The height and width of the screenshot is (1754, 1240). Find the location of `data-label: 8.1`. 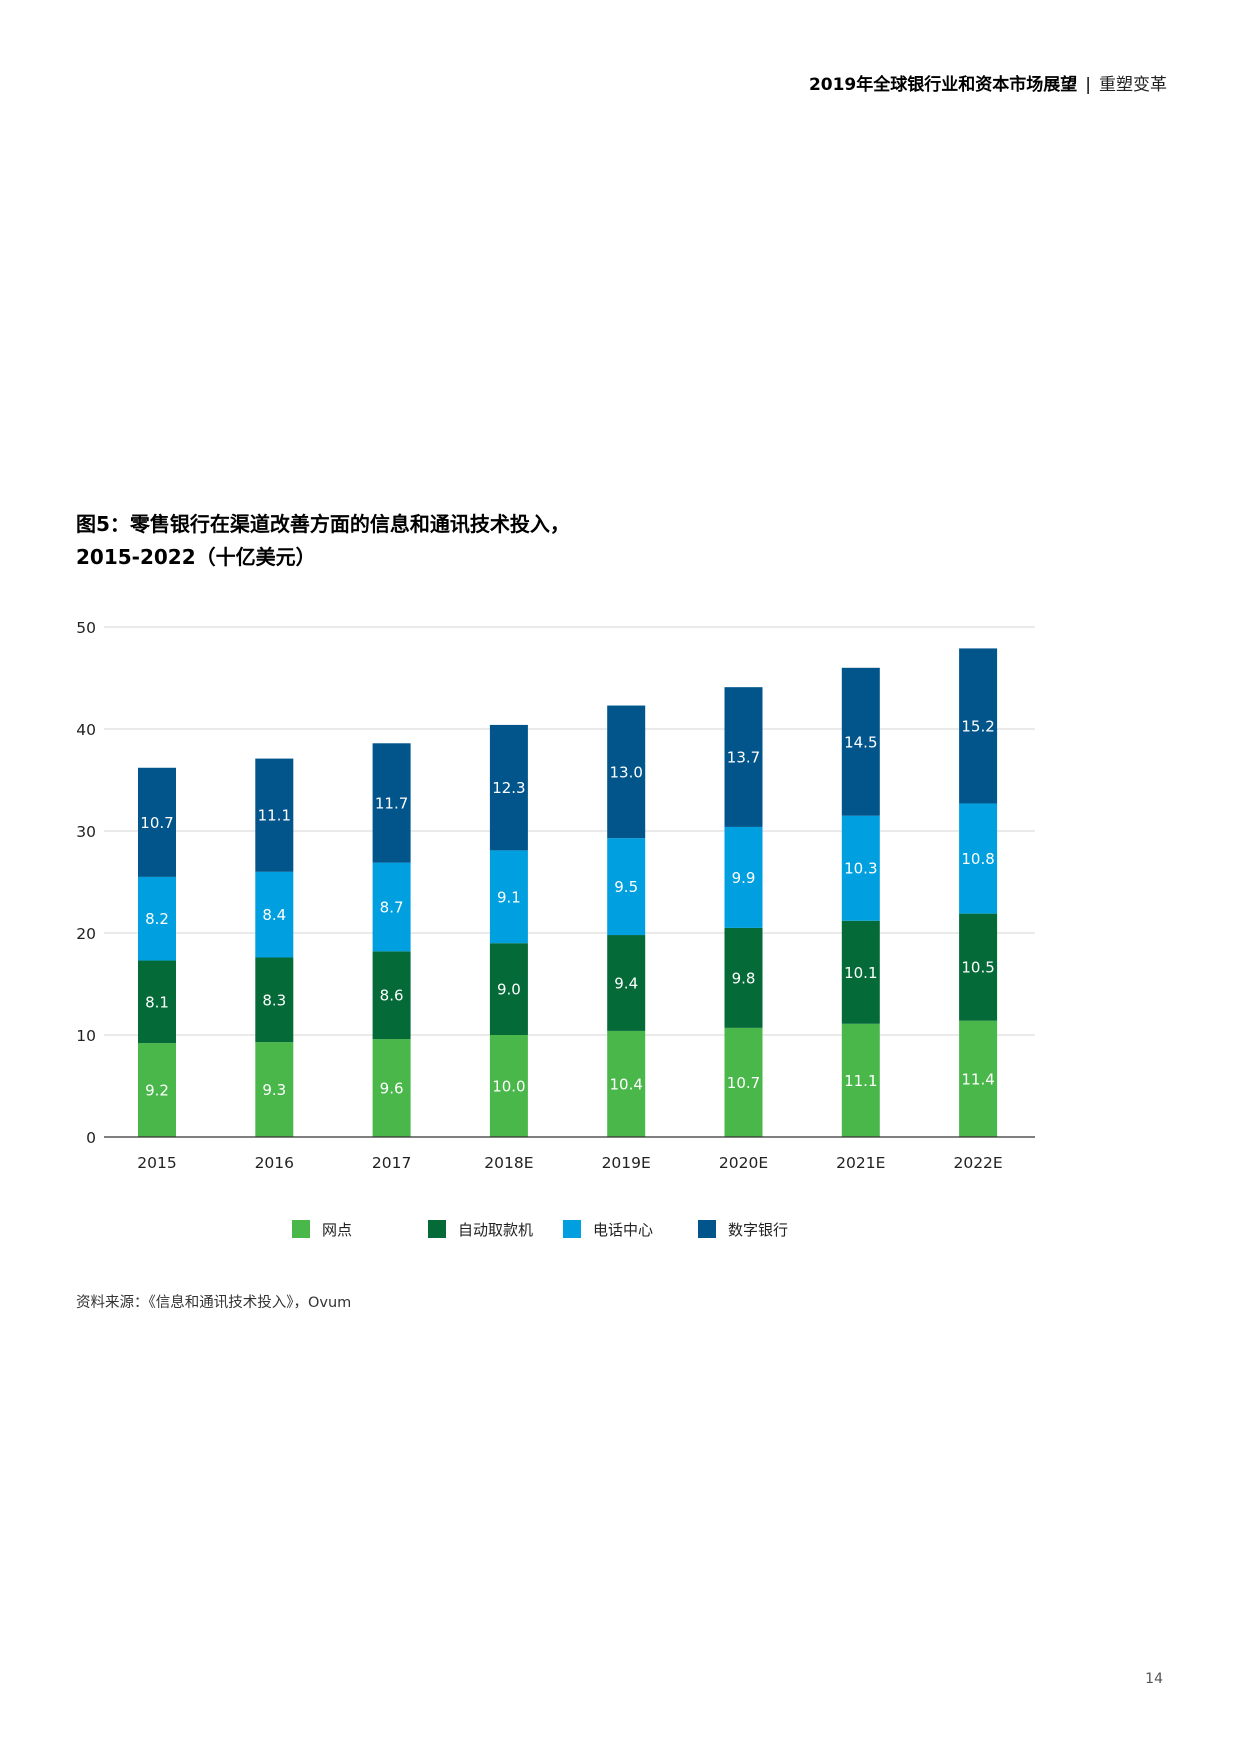

data-label: 8.1 is located at coordinates (157, 1002).